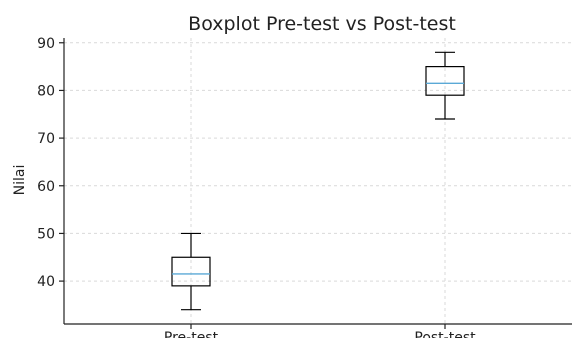 Image resolution: width=574 pixels, height=338 pixels. Describe the element at coordinates (46, 234) in the screenshot. I see `y-tick-label: 50` at that location.